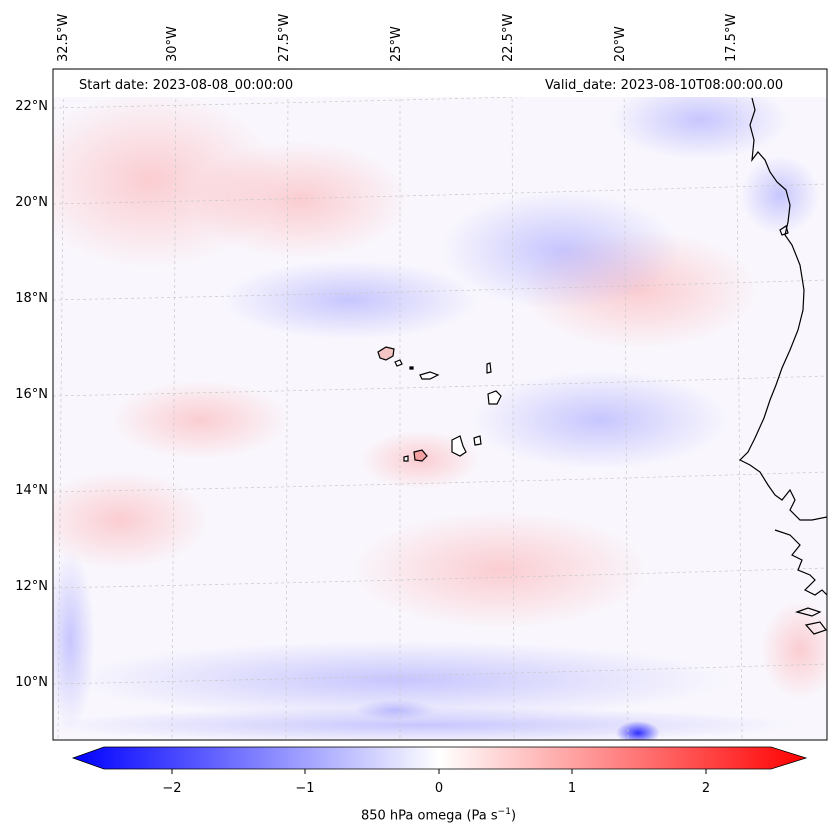  I want to click on island-sao-vicente, so click(398, 363).